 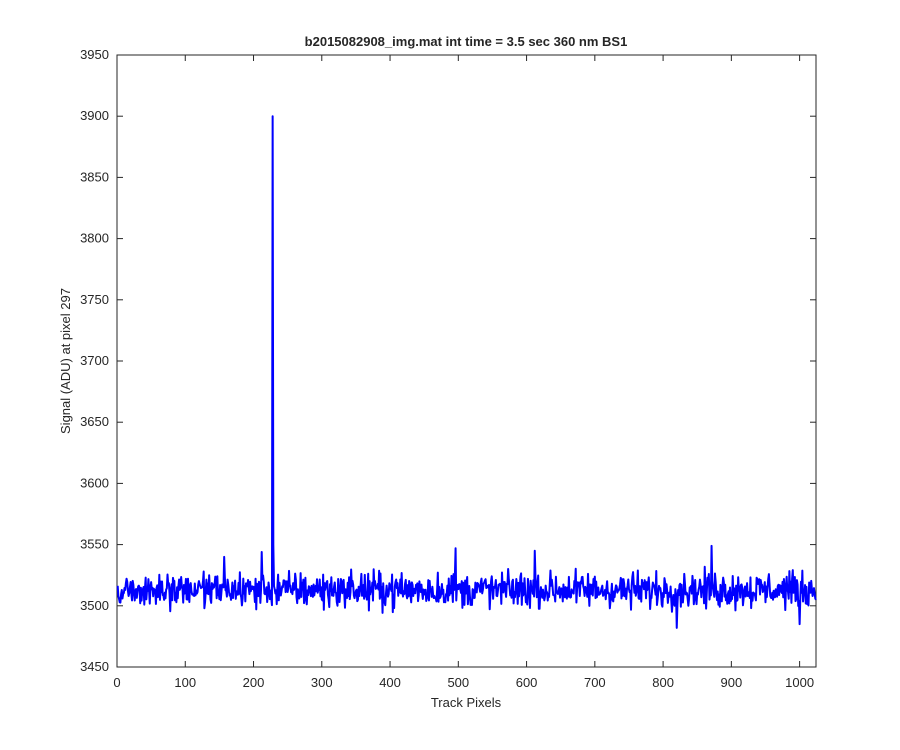 What do you see at coordinates (799, 682) in the screenshot?
I see `x-tick-label: 1000` at bounding box center [799, 682].